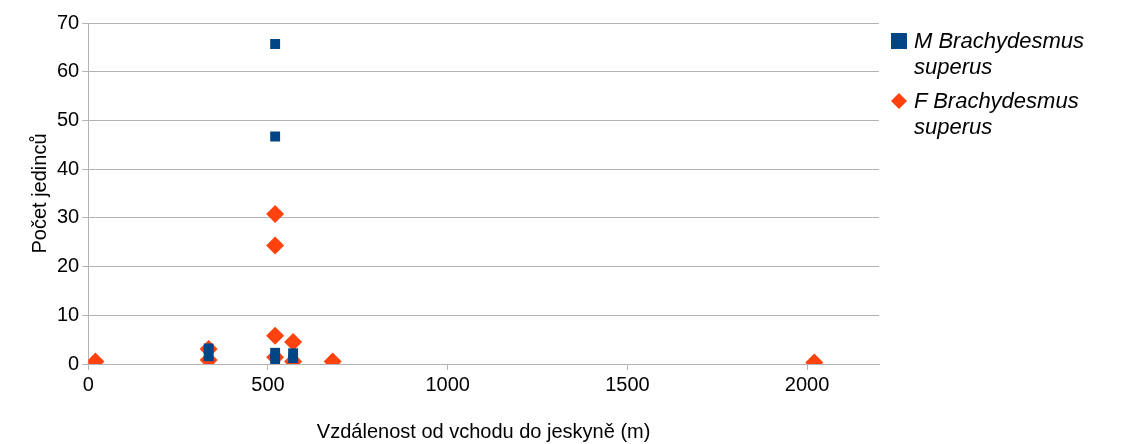 Image resolution: width=1123 pixels, height=444 pixels. What do you see at coordinates (74, 362) in the screenshot?
I see `y-tick-label: 0` at bounding box center [74, 362].